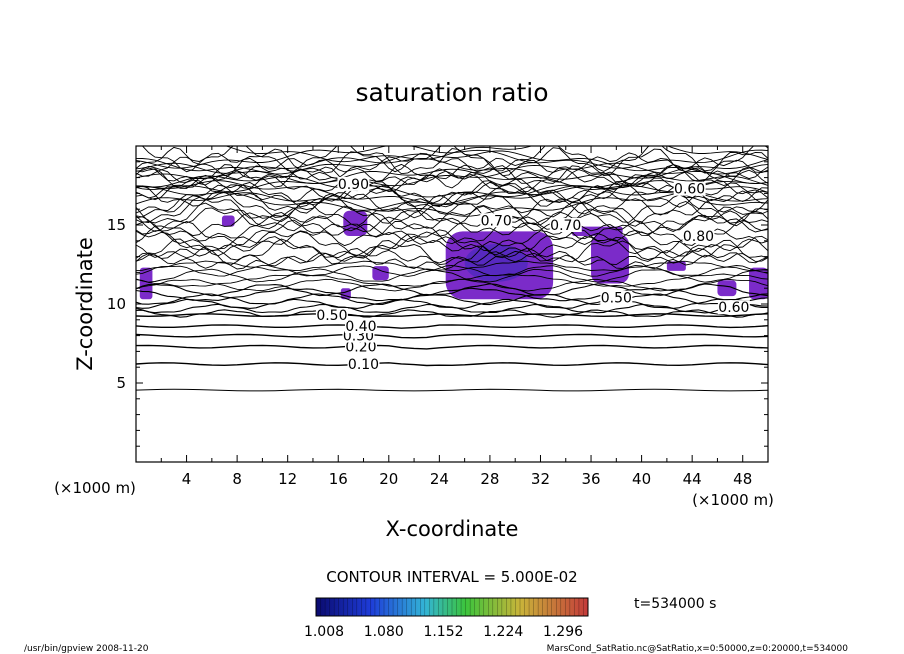 This screenshot has height=654, width=904. What do you see at coordinates (287, 479) in the screenshot?
I see `x-tick-label: 12` at bounding box center [287, 479].